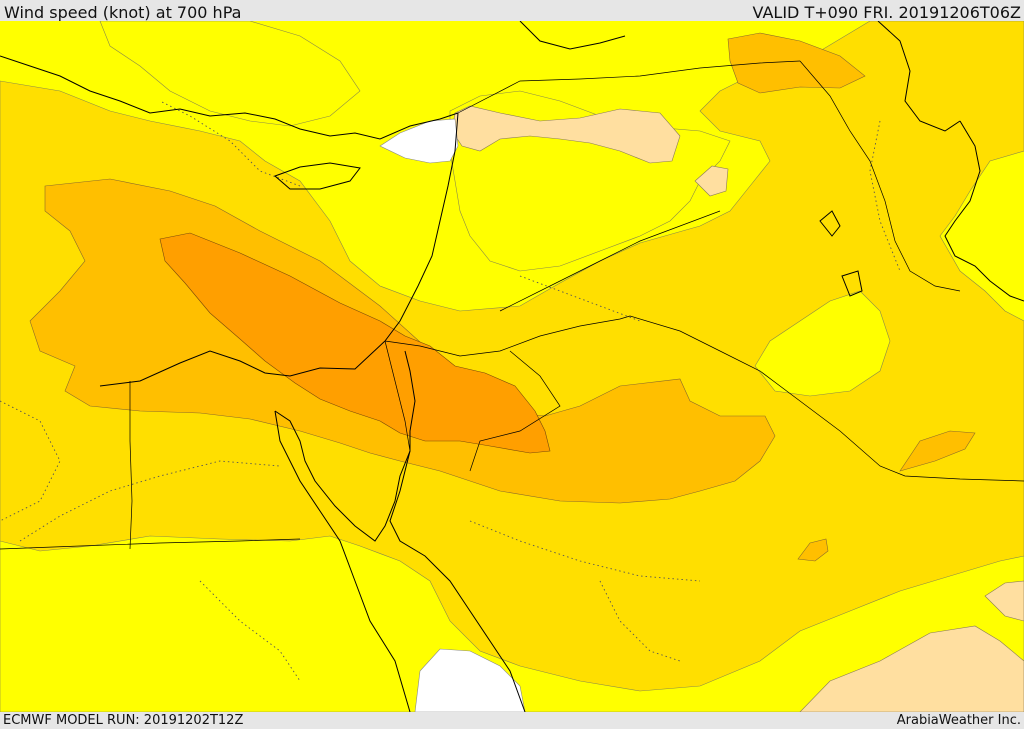  I want to click on border-egypt-libya, so click(131, 465).